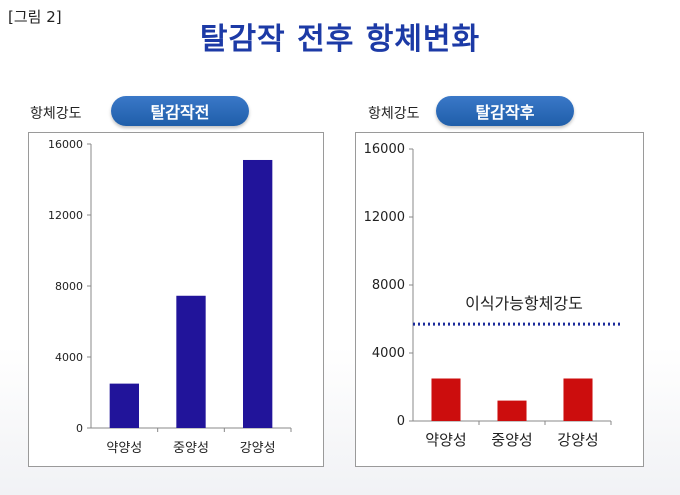 The image size is (680, 495). Describe the element at coordinates (511, 440) in the screenshot. I see `right-chart-category-label: 중양성` at that location.